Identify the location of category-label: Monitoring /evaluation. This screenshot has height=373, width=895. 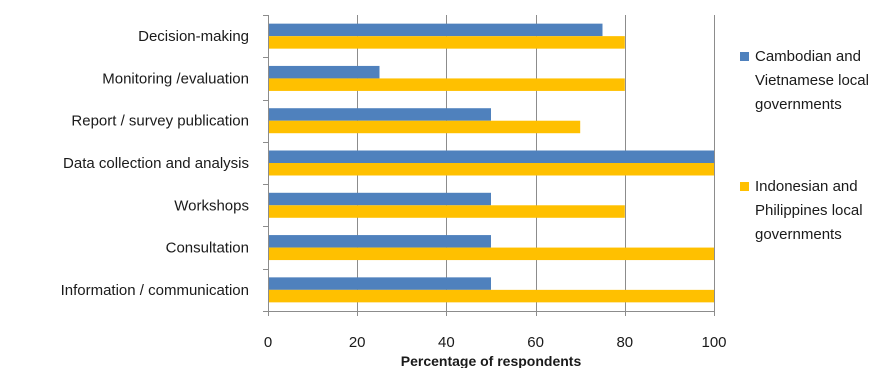
(175, 78).